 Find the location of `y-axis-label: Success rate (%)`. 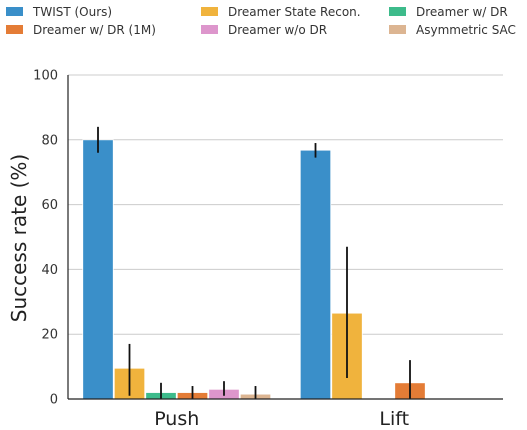

y-axis-label: Success rate (%) is located at coordinates (19, 238).